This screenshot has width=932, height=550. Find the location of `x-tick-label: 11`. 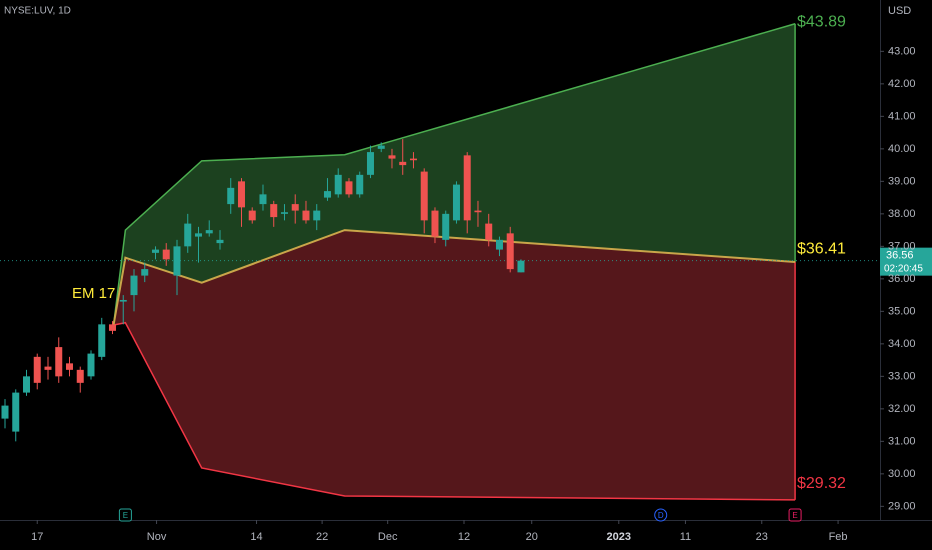

x-tick-label: 11 is located at coordinates (685, 537).